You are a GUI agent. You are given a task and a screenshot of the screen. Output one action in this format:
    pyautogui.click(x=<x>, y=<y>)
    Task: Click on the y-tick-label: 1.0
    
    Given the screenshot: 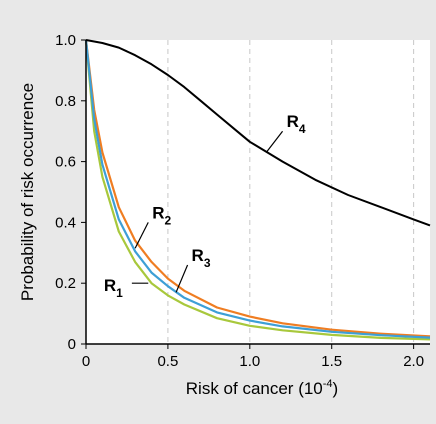 What is the action you would take?
    pyautogui.click(x=65, y=40)
    